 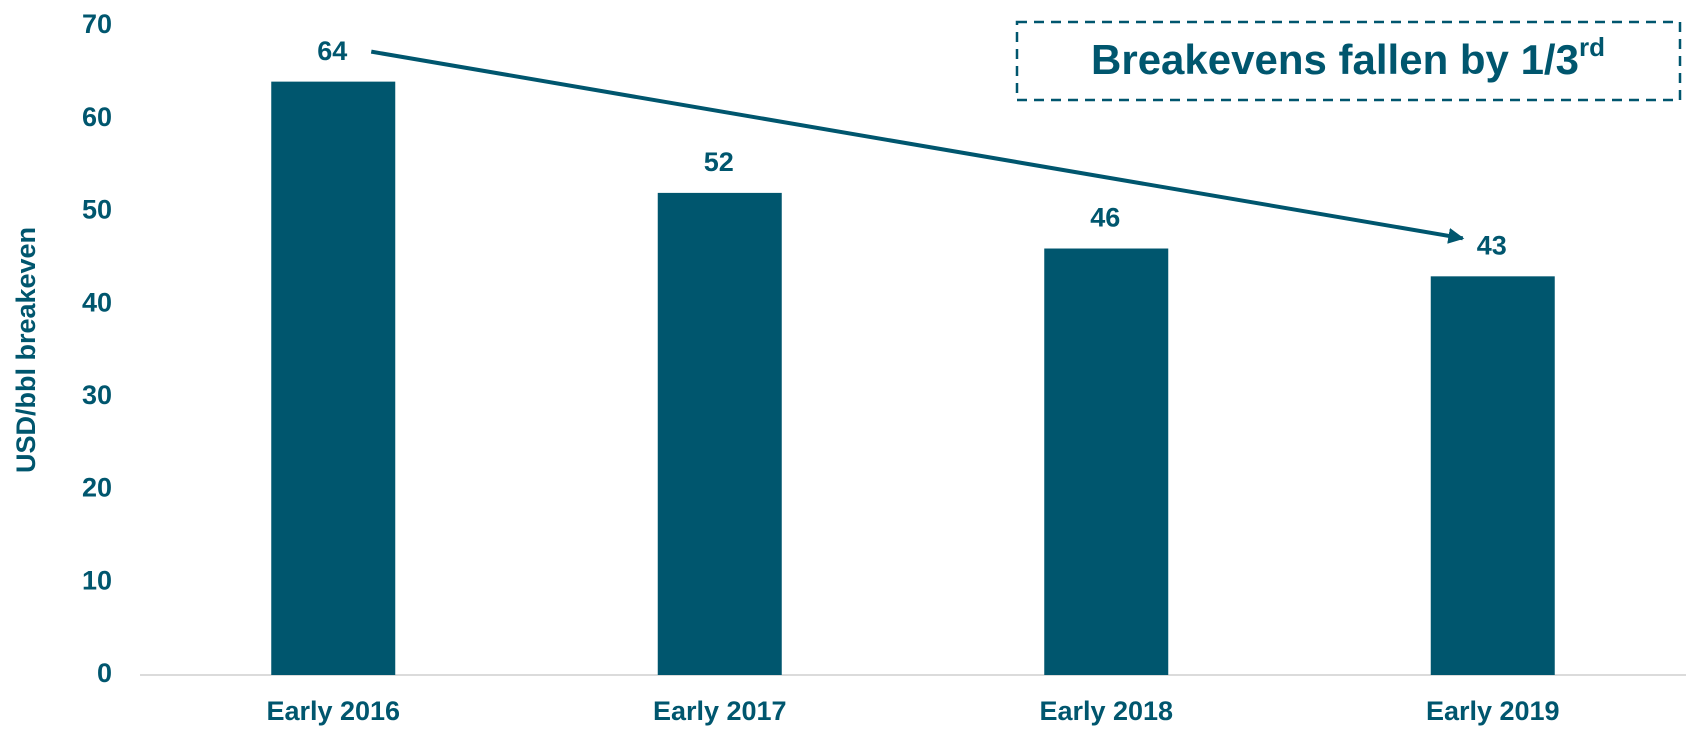 I want to click on y-tick-label: 40, so click(x=97, y=302).